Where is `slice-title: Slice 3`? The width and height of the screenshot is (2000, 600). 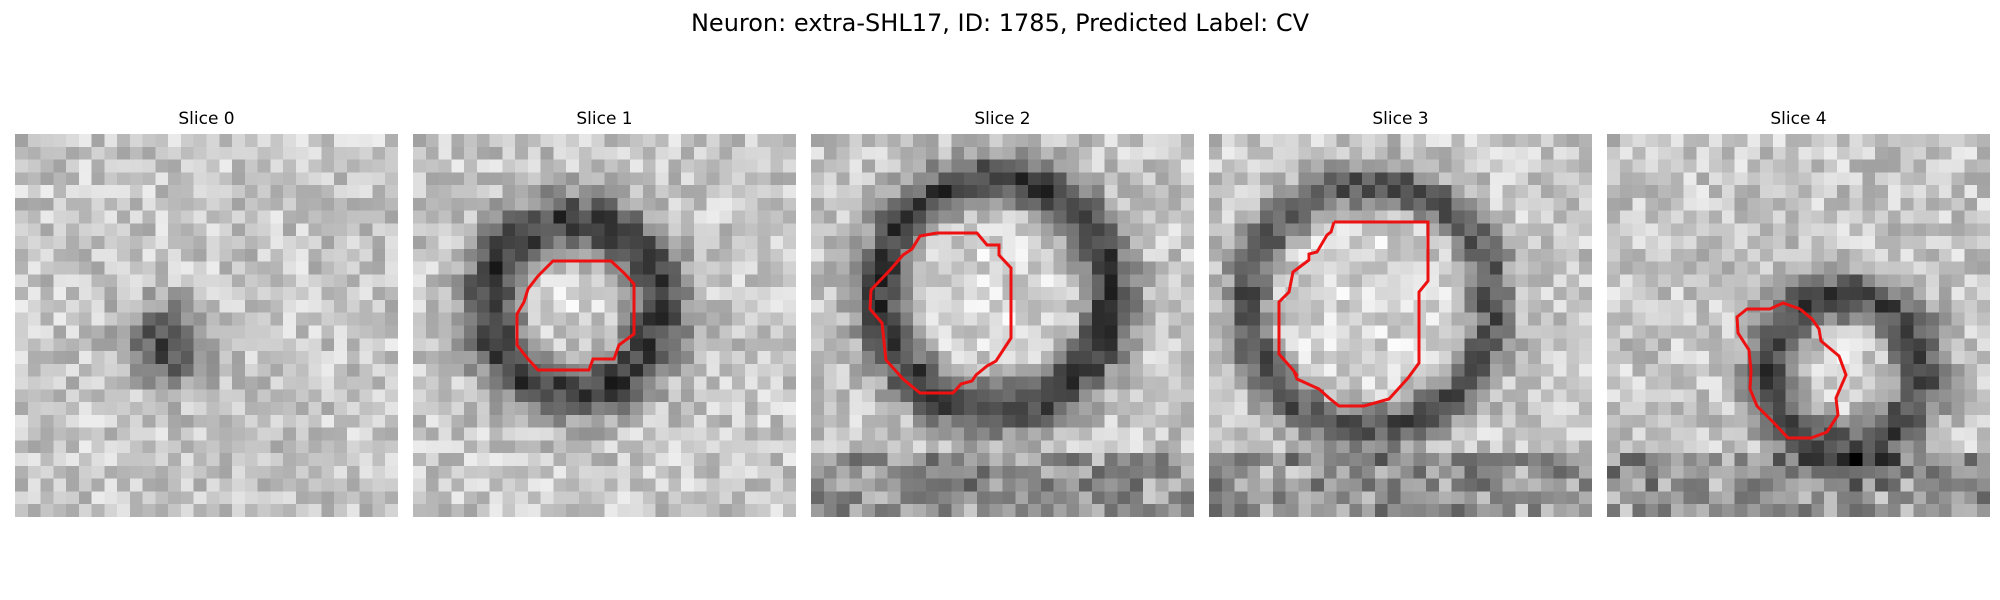
slice-title: Slice 3 is located at coordinates (1400, 119).